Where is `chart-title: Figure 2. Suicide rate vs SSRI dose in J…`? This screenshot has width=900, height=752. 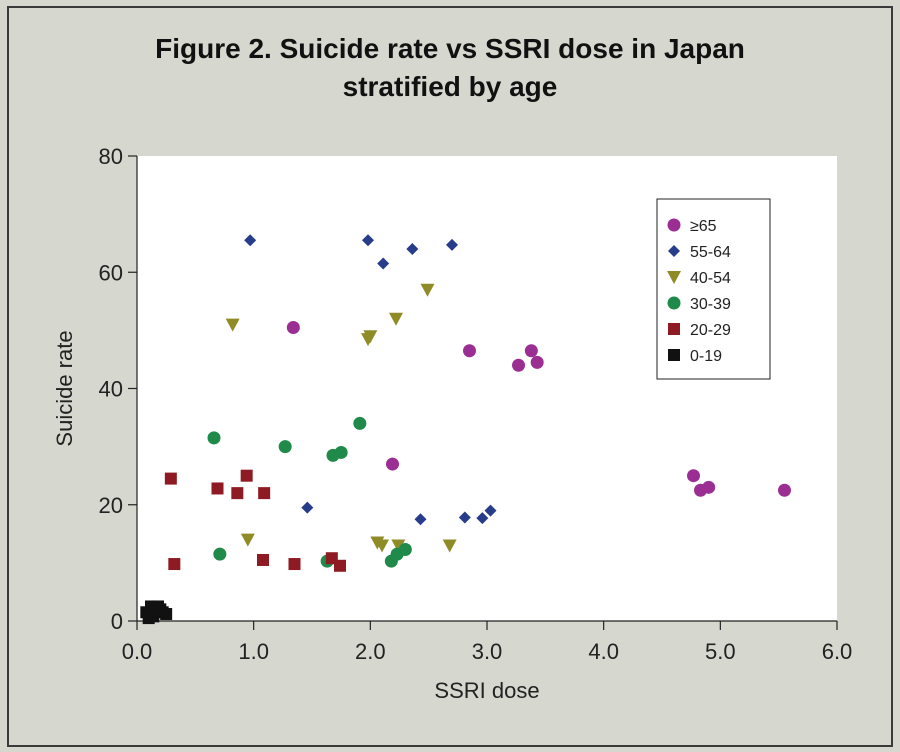
chart-title: Figure 2. Suicide rate vs SSRI dose in J… is located at coordinates (450, 48).